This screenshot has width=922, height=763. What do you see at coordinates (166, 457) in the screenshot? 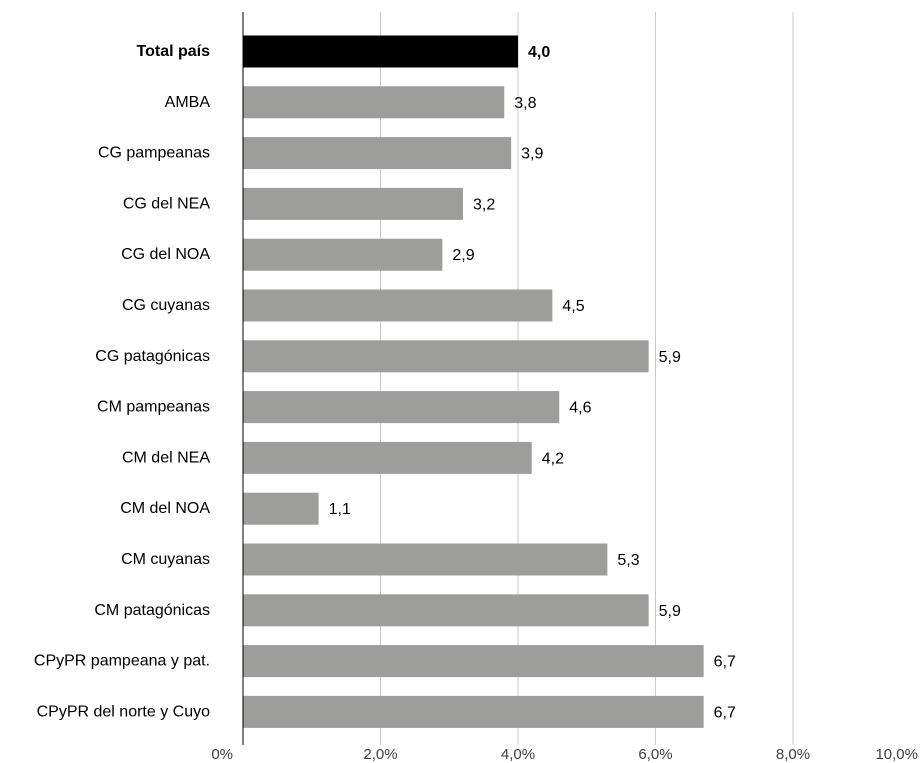
I see `category-label: CM del NEA` at bounding box center [166, 457].